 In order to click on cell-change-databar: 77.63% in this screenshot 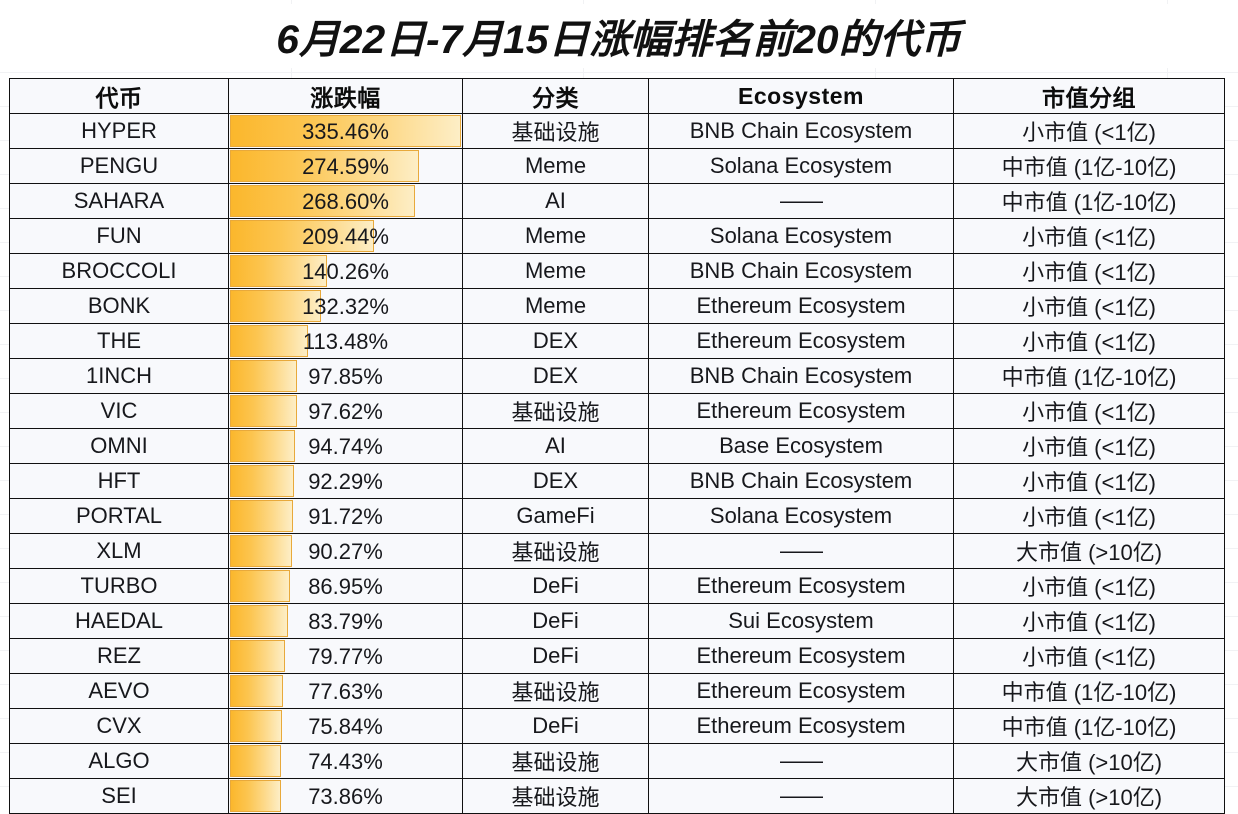, I will do `click(345, 691)`.